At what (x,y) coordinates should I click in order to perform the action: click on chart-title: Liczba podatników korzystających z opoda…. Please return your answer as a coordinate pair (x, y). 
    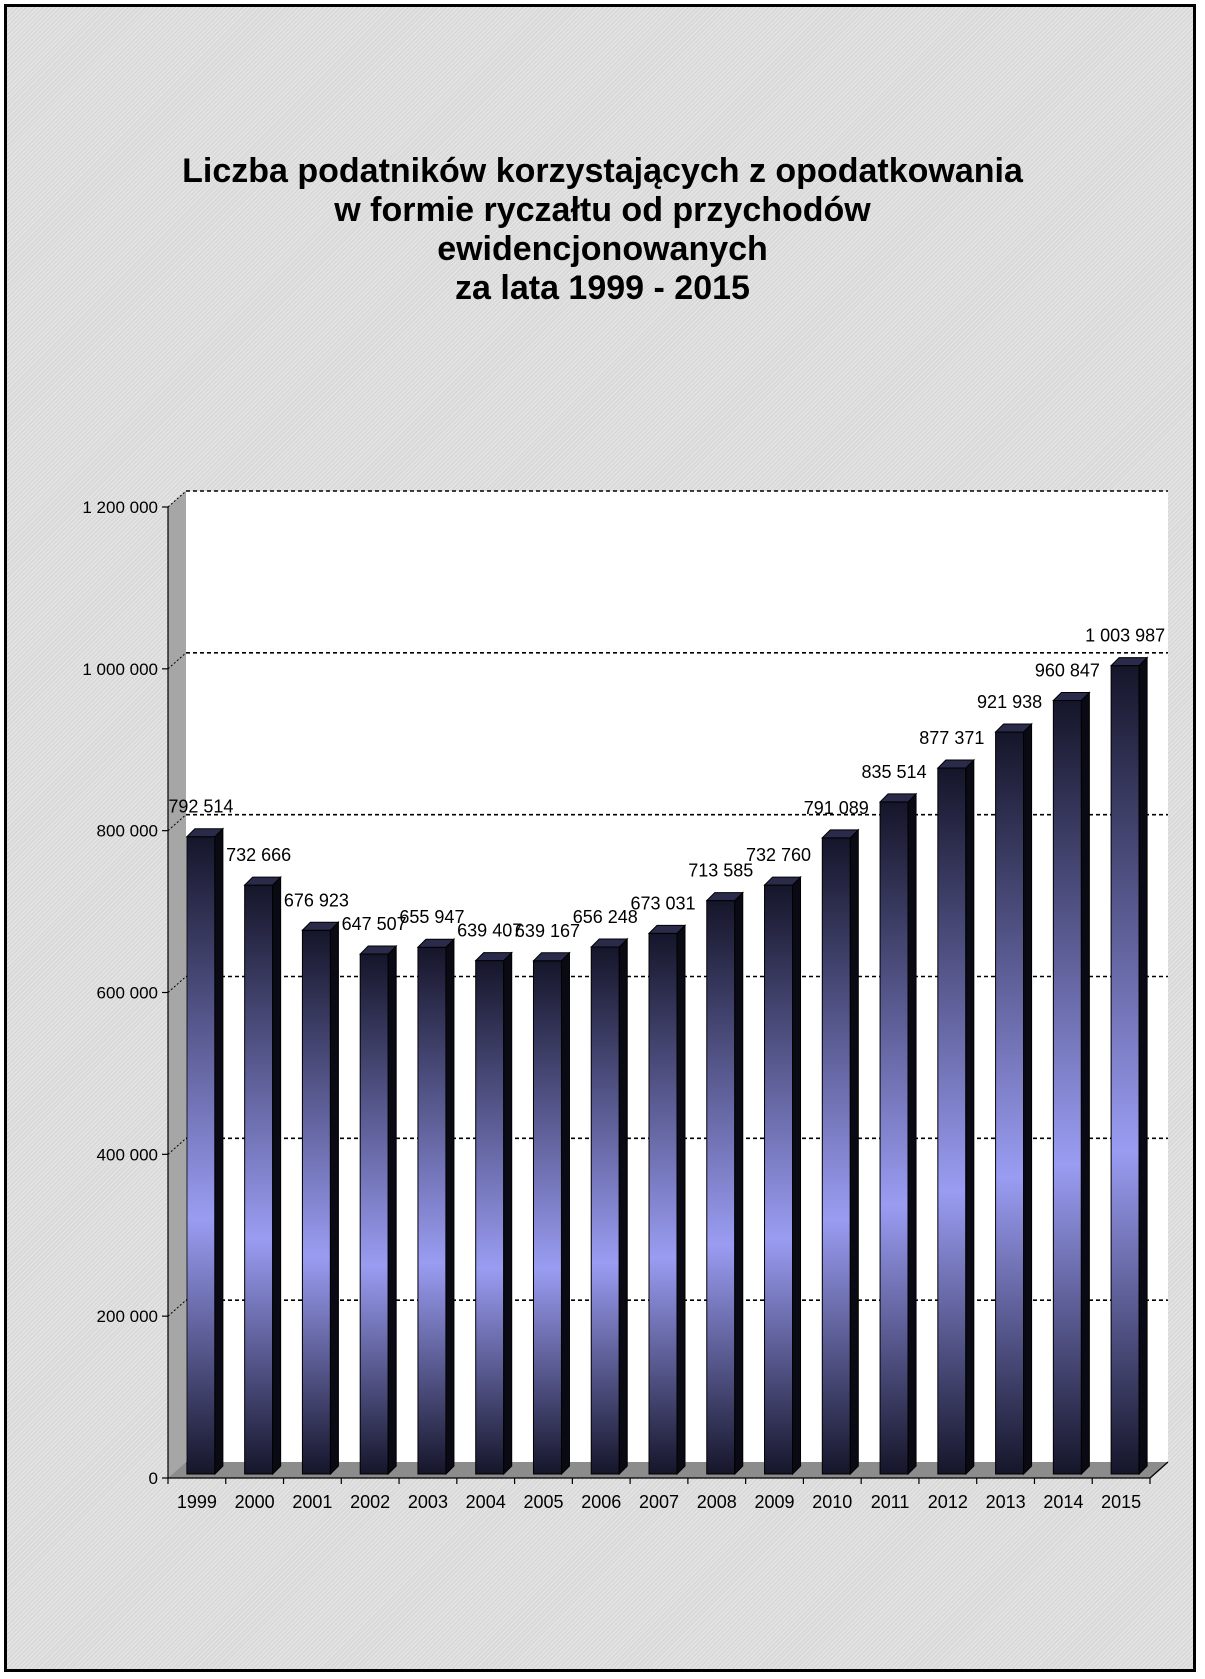
    Looking at the image, I should click on (602, 229).